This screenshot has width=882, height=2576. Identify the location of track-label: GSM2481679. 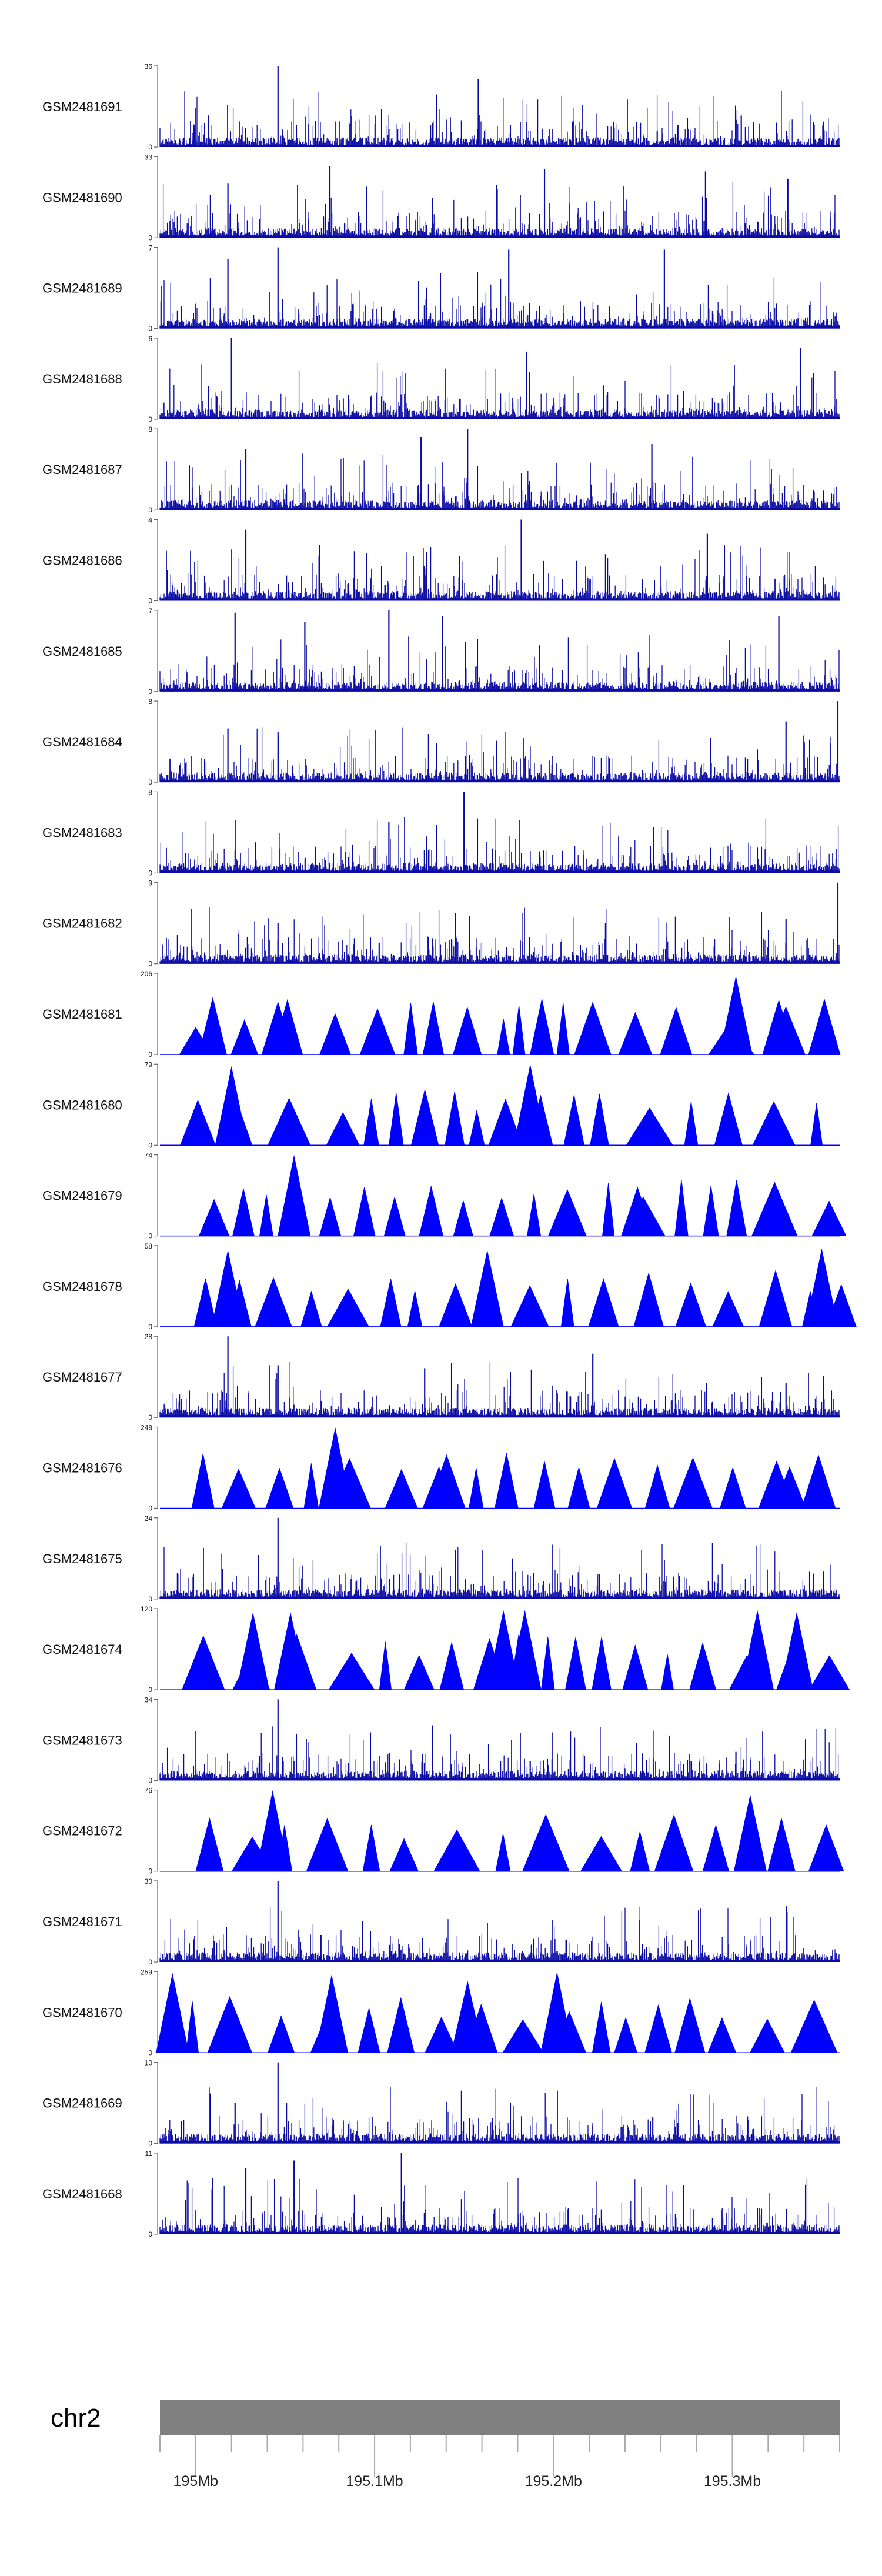
(82, 1196).